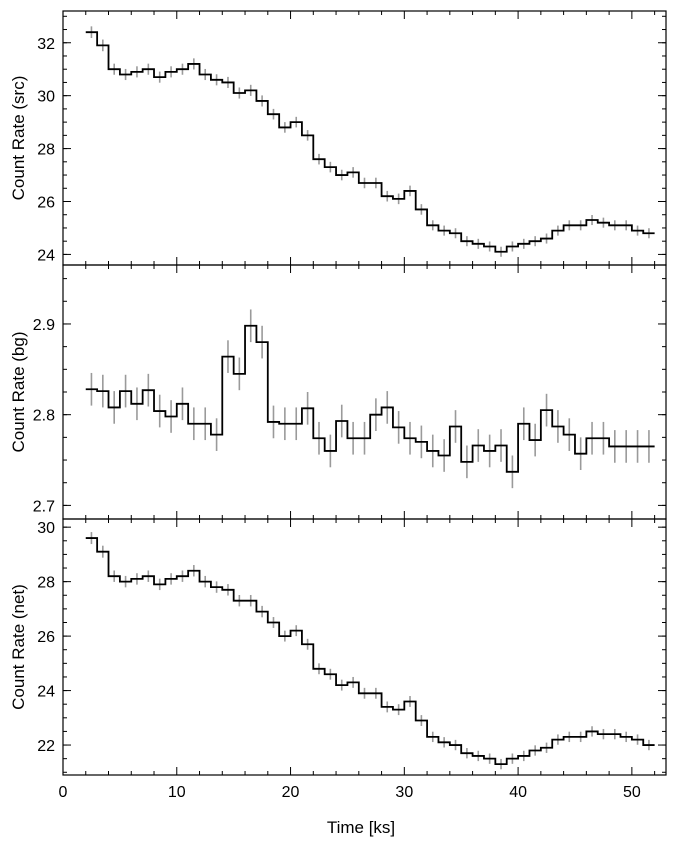 The width and height of the screenshot is (676, 846). I want to click on x-tick-label: 30, so click(404, 792).